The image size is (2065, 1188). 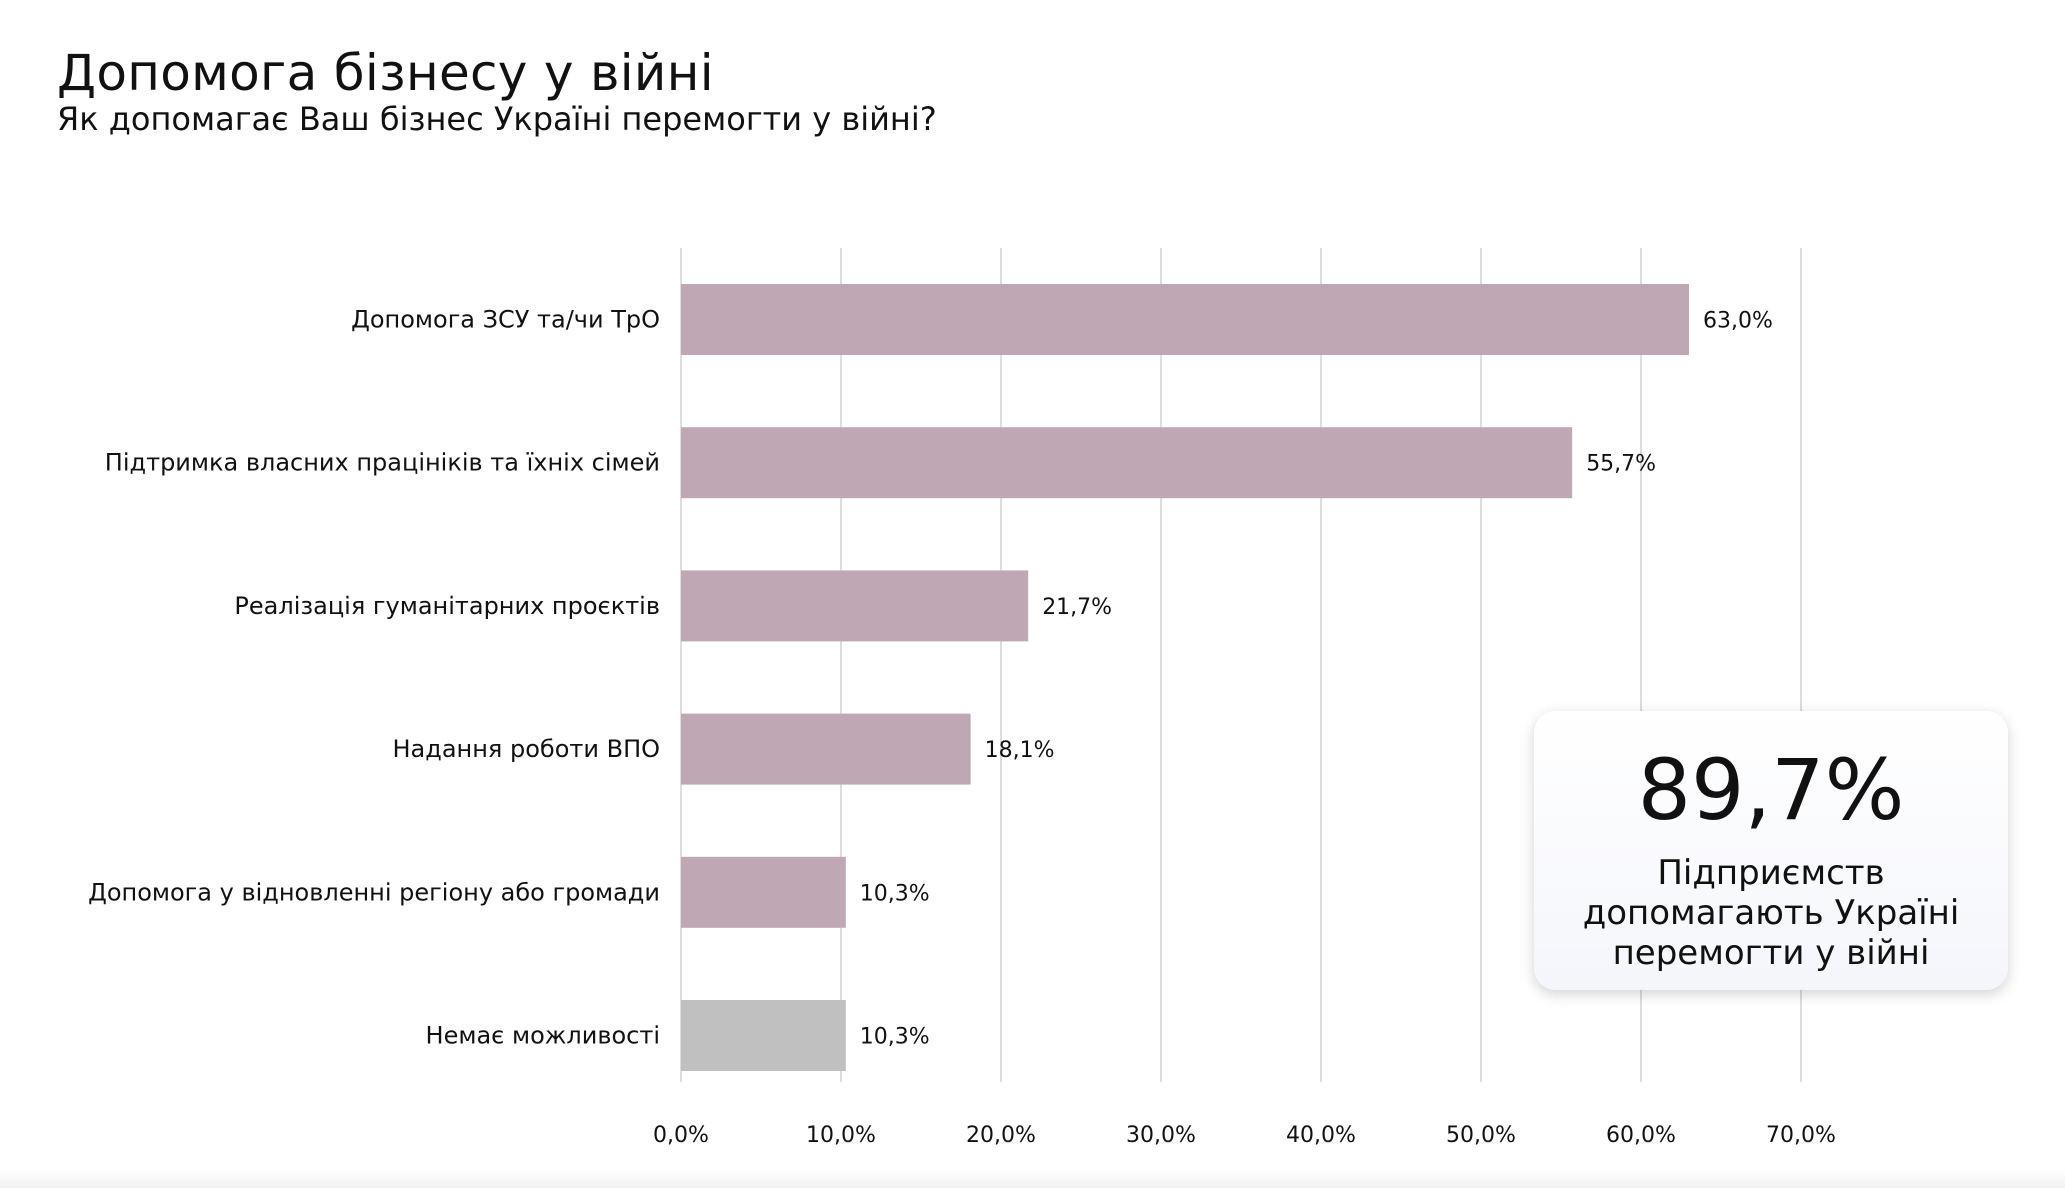 I want to click on x-tick-label: 50,0%, so click(x=1481, y=1135).